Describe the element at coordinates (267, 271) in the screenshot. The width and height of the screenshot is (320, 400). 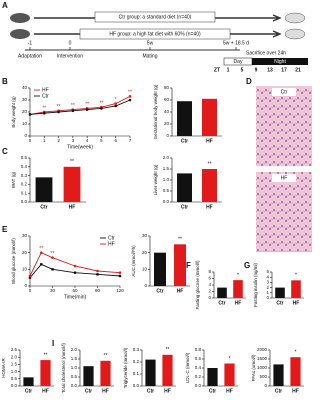
I see `y-tick-label: 5` at that location.